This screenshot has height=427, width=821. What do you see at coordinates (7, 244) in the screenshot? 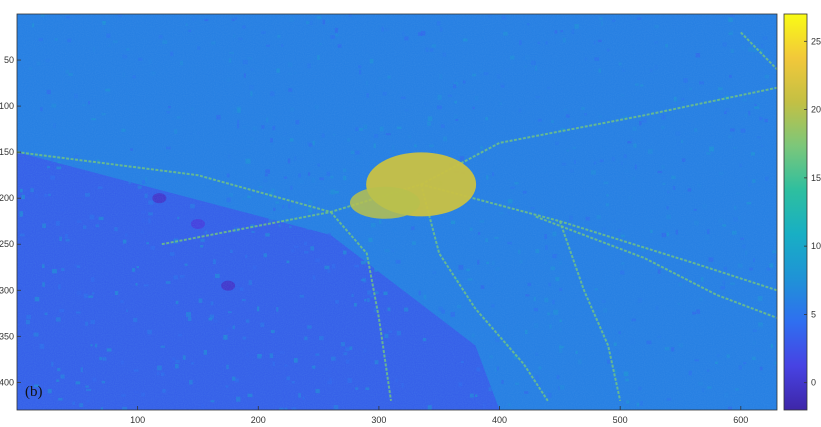
I see `y-tick-label: 250` at bounding box center [7, 244].